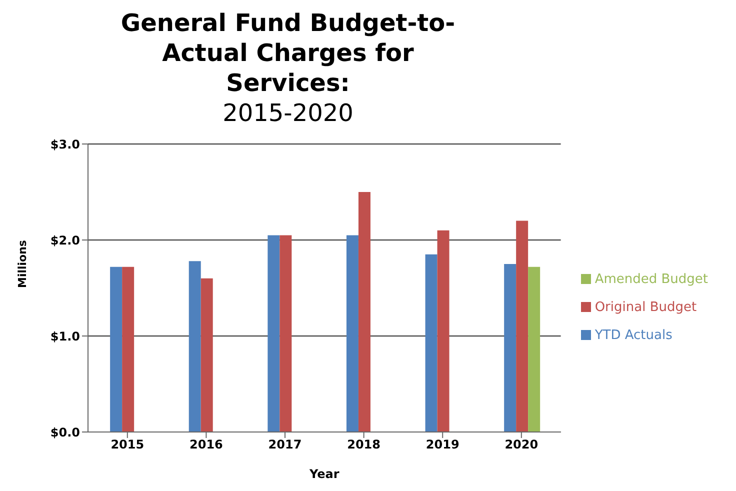 This screenshot has height=491, width=736. Describe the element at coordinates (288, 113) in the screenshot. I see `chart-subtitle: 2015-2020` at that location.